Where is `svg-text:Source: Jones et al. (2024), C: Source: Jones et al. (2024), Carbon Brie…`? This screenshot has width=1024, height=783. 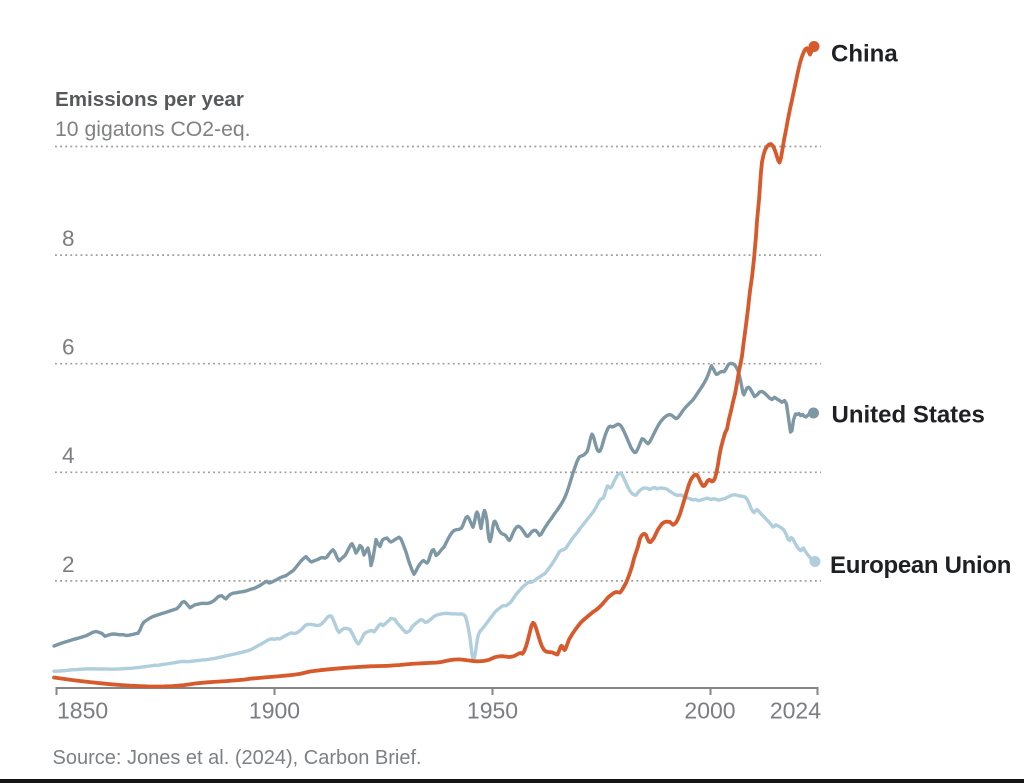 svg-text:Source: Jones et al. (2024), C: Source: Jones et al. (2024), Carbon Brie… is located at coordinates (237, 758).